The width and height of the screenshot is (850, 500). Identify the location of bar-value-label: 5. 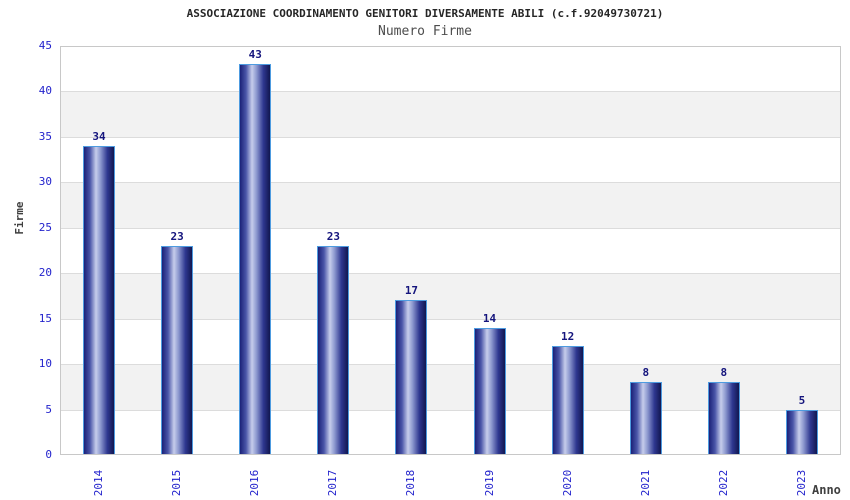
(802, 400).